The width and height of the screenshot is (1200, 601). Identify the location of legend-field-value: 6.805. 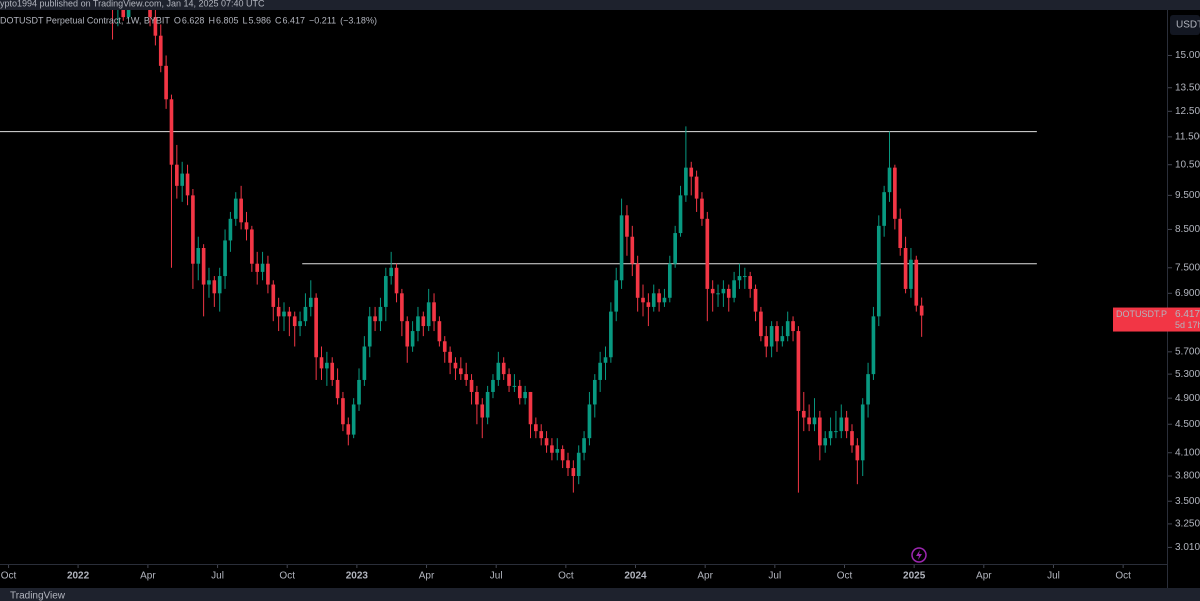
(227, 20).